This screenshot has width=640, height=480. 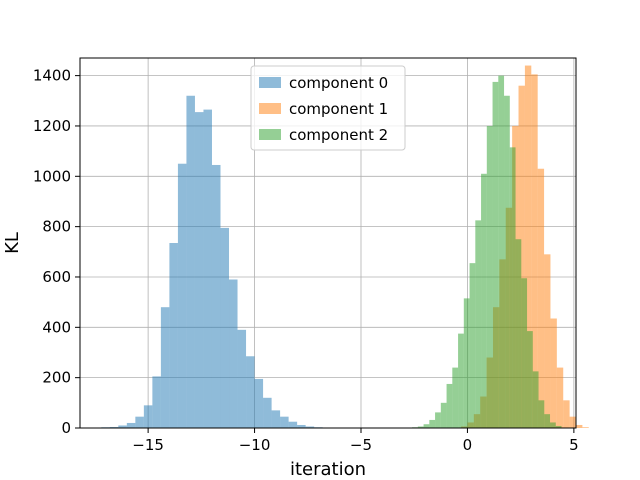 I want to click on y-tick-label: 600, so click(x=56, y=277).